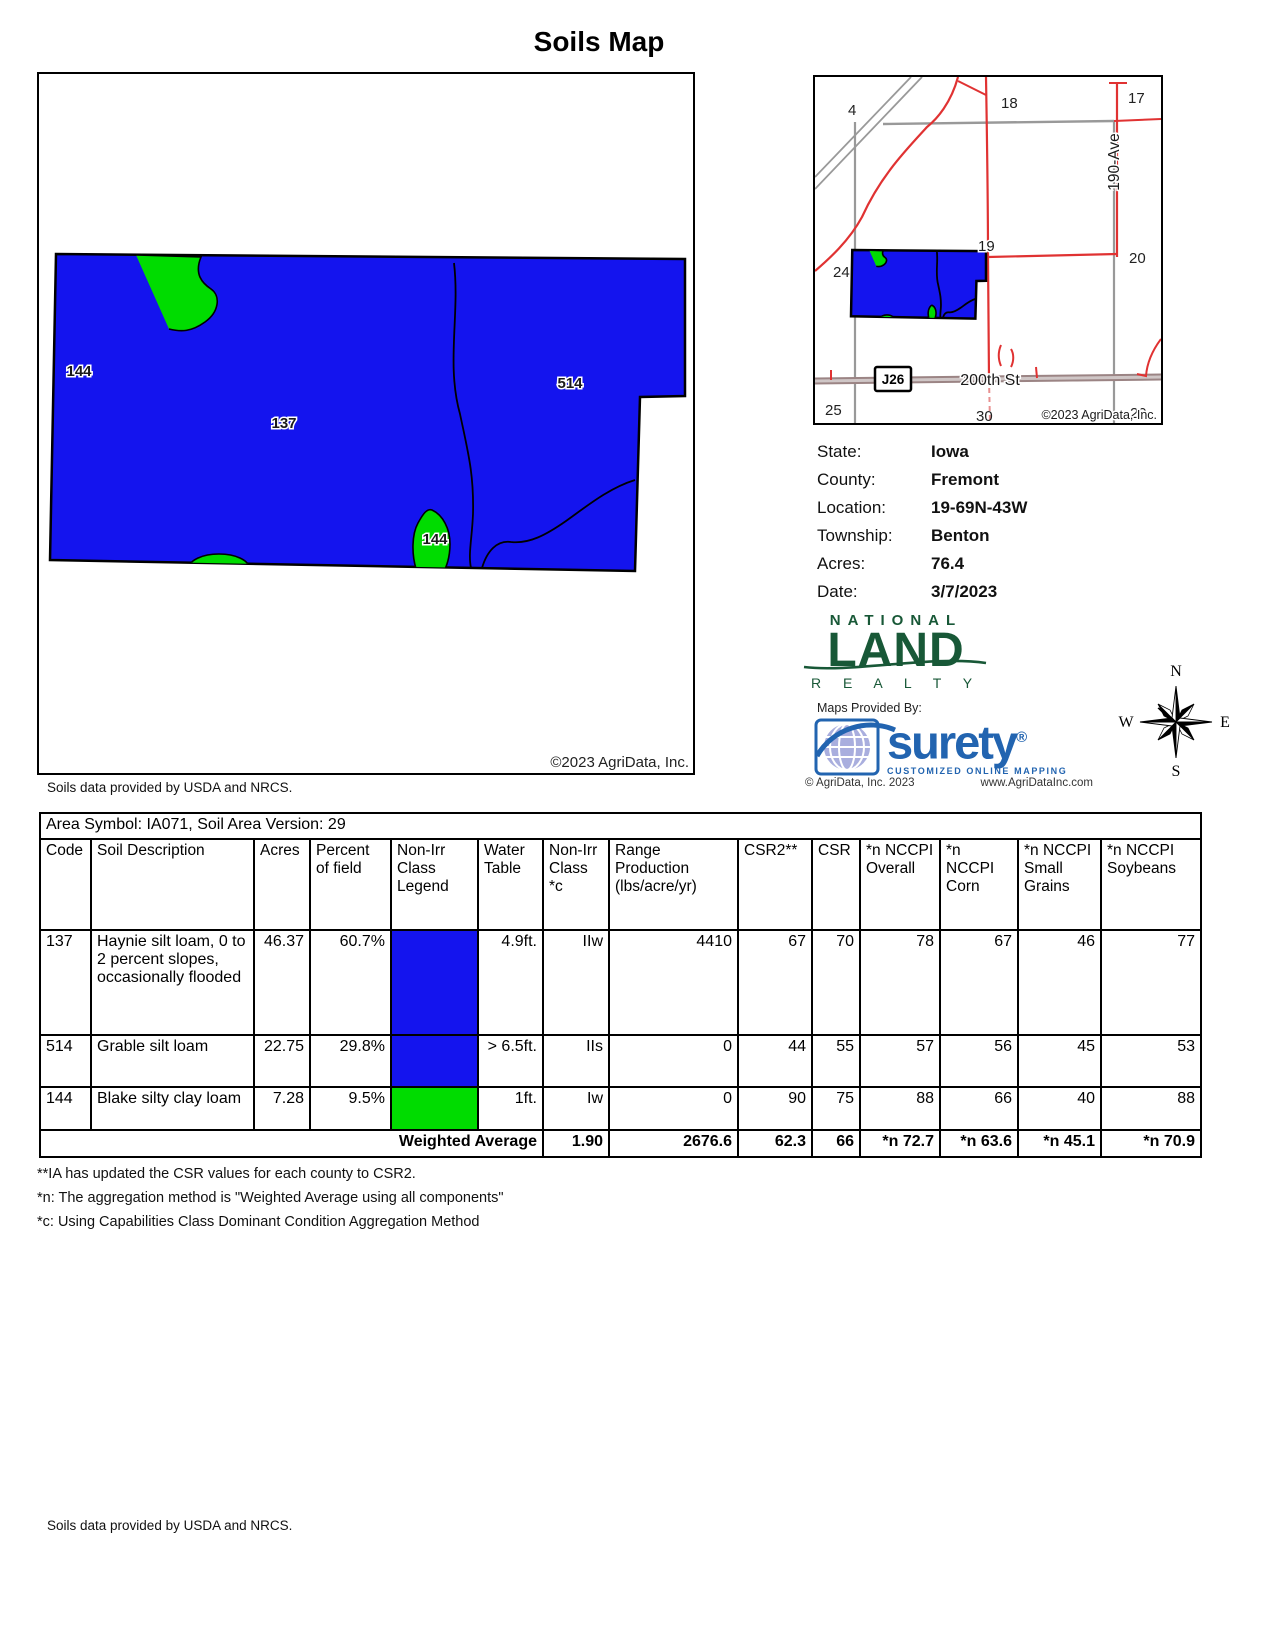 The width and height of the screenshot is (1275, 1650). What do you see at coordinates (775, 1061) in the screenshot?
I see `cell-csr2: 44` at bounding box center [775, 1061].